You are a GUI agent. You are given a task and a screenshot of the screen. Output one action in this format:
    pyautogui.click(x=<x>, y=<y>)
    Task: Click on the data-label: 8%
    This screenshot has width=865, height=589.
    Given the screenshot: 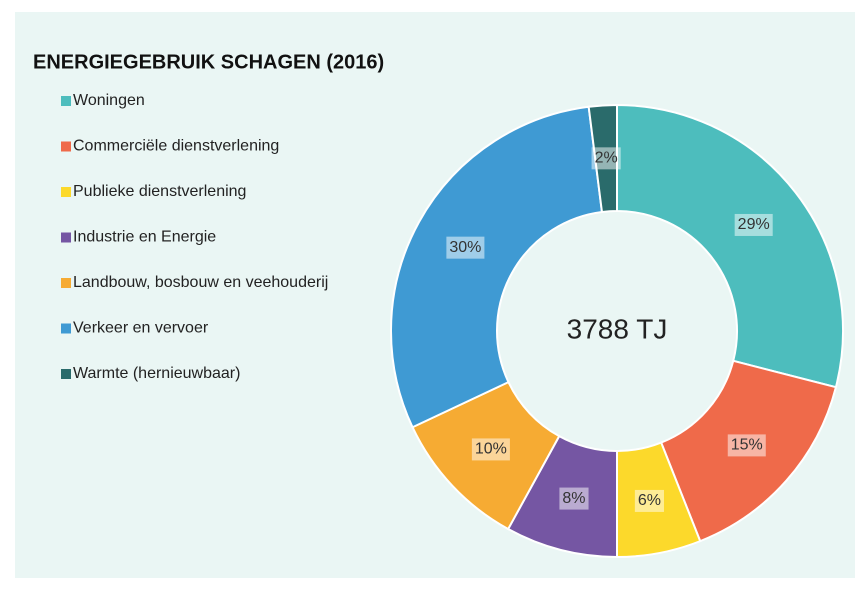 What is the action you would take?
    pyautogui.click(x=573, y=498)
    